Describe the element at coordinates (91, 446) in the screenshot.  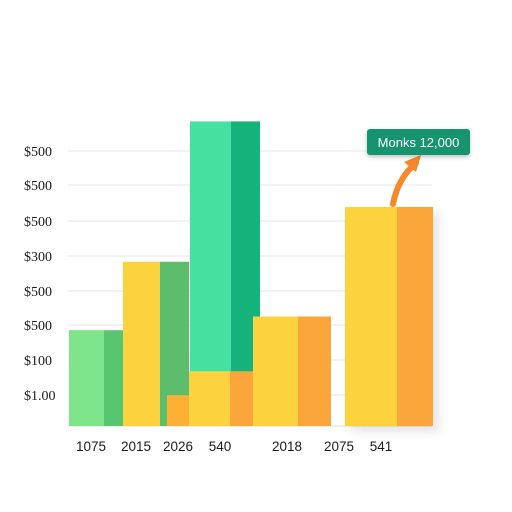
I see `x-tick-label: 1075` at that location.